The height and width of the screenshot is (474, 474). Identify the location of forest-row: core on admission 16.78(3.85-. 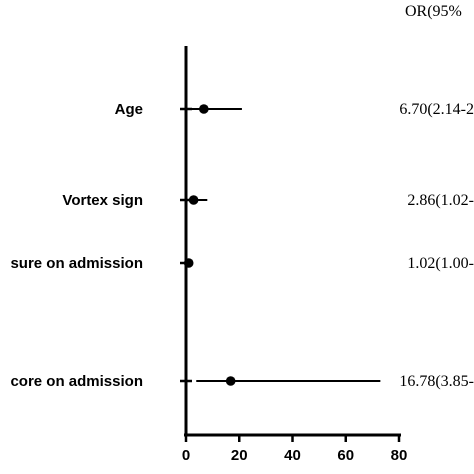
(242, 381).